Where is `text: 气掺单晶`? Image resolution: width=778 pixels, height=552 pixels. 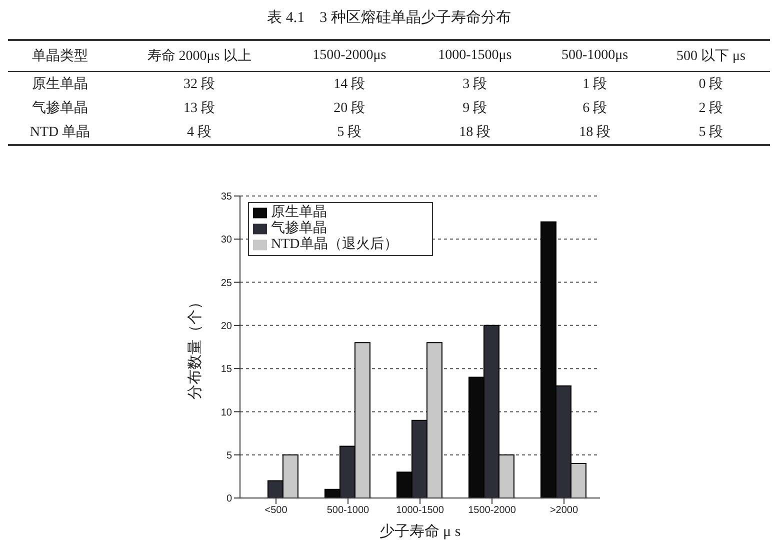 text: 气掺单晶 is located at coordinates (59, 109).